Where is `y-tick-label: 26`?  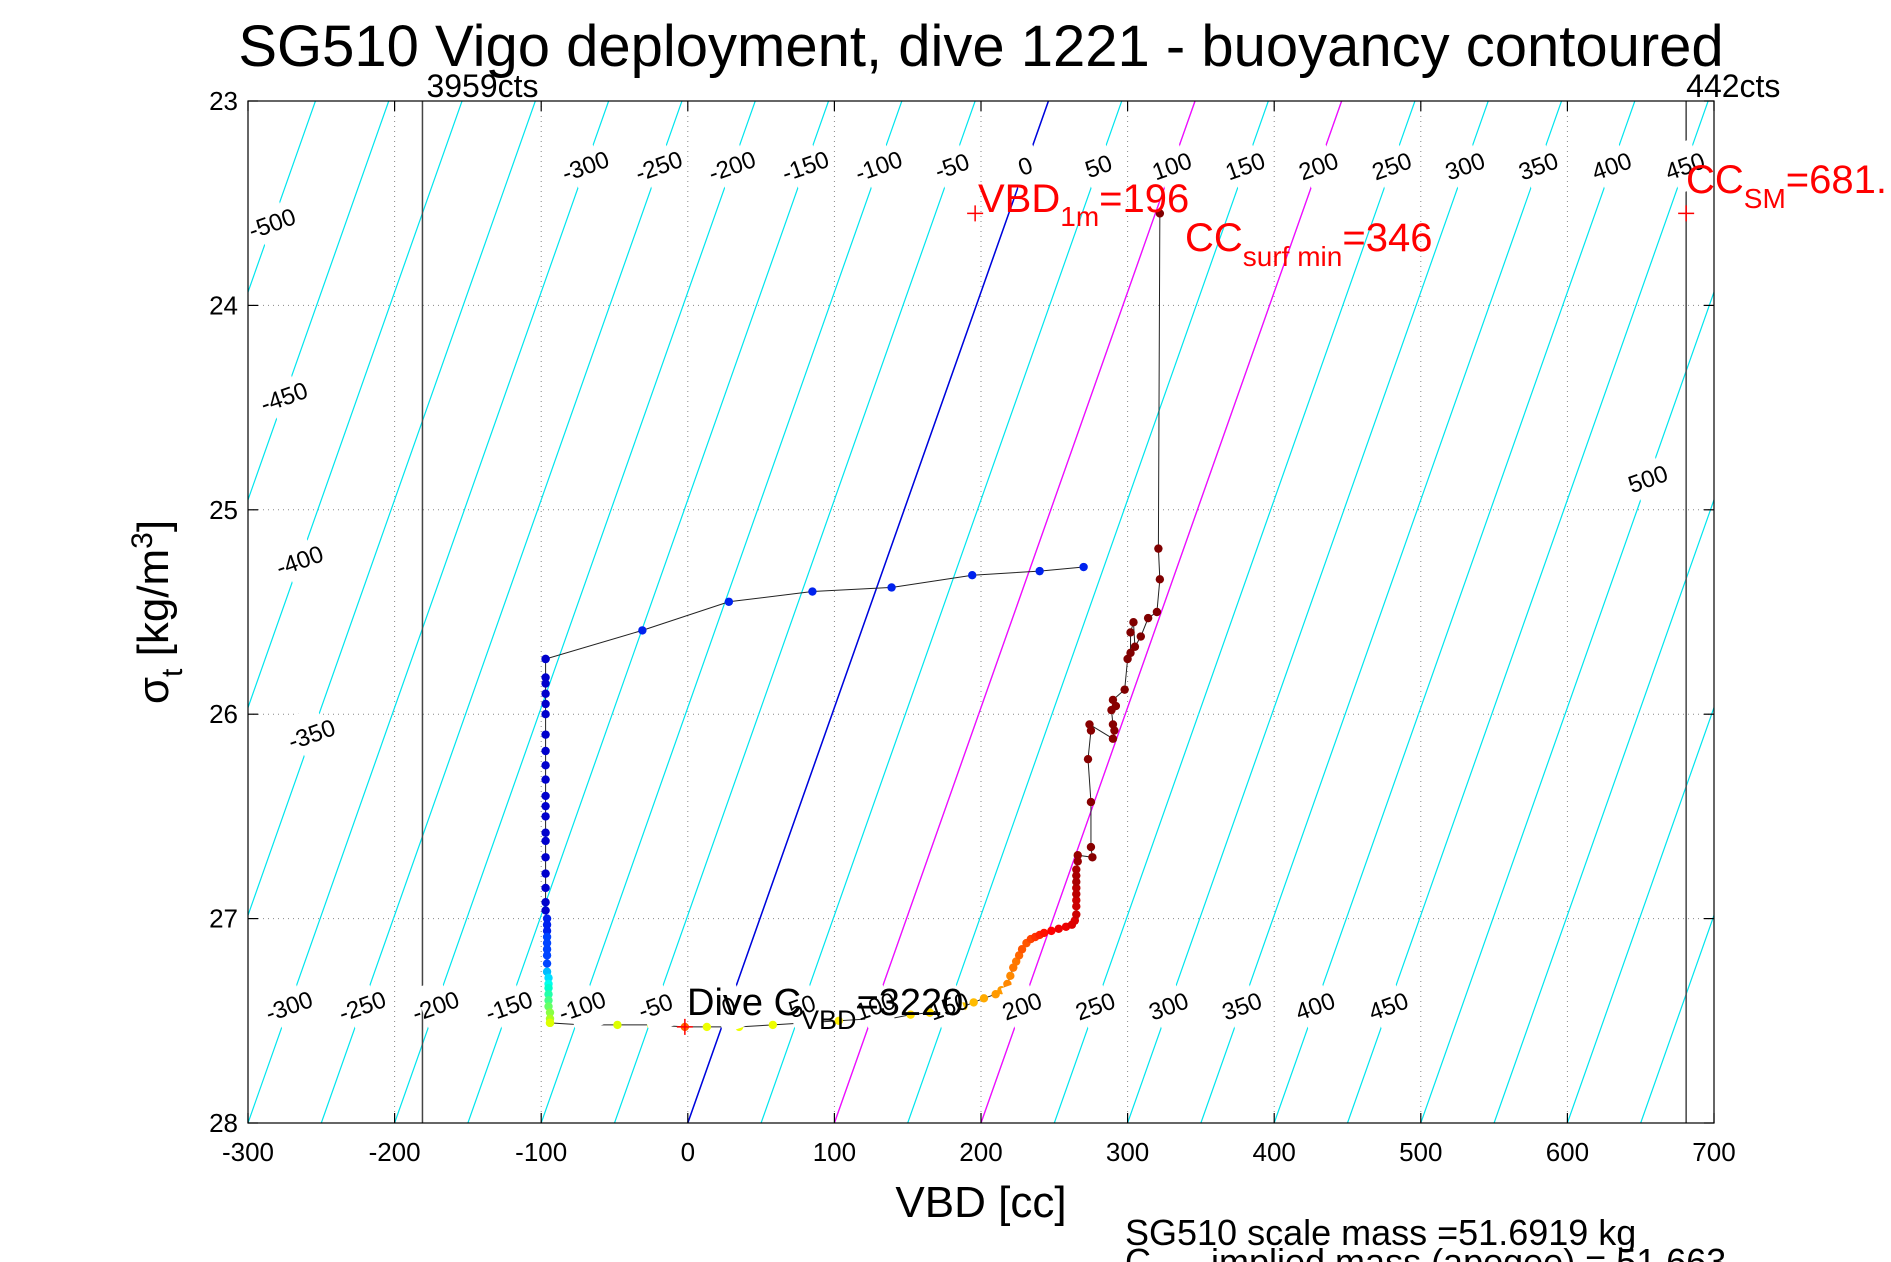 y-tick-label: 26 is located at coordinates (223, 714).